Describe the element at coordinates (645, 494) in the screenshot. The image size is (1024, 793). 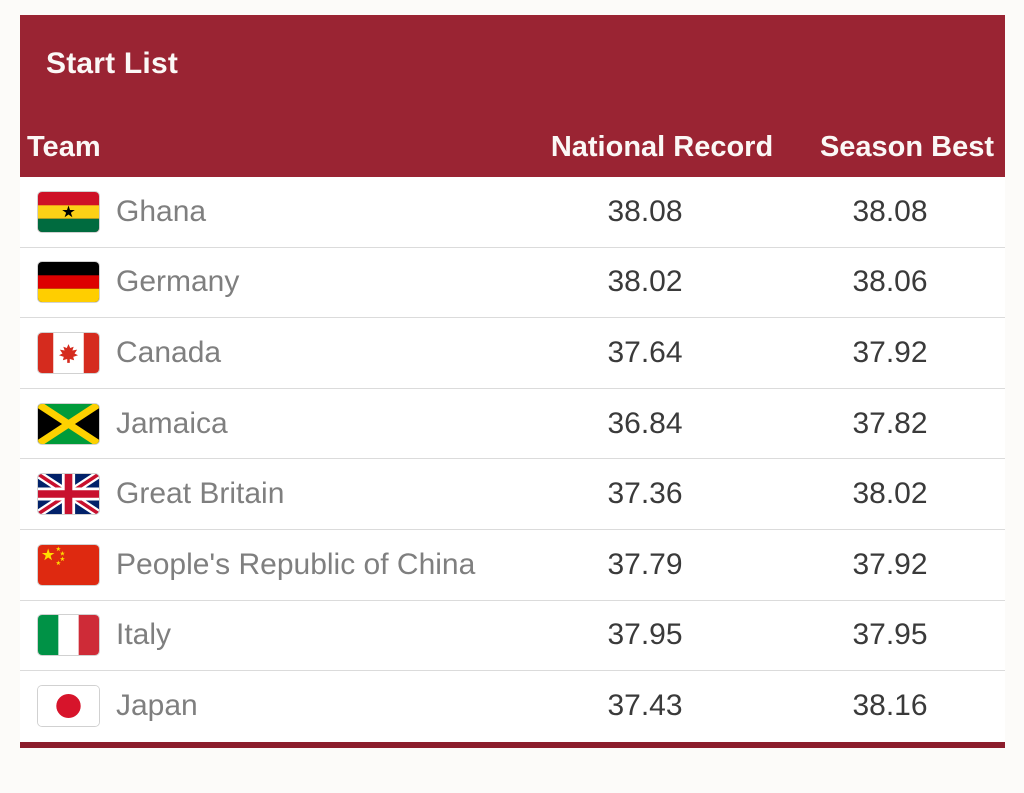
I see `national-record-value: 37.36` at that location.